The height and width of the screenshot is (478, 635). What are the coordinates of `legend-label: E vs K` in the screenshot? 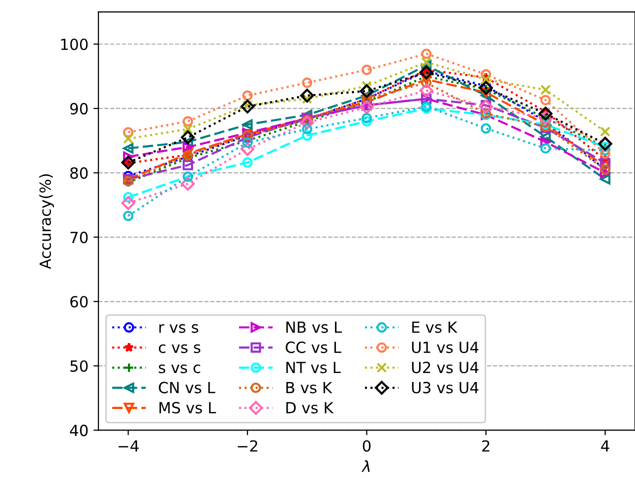 It's located at (435, 327).